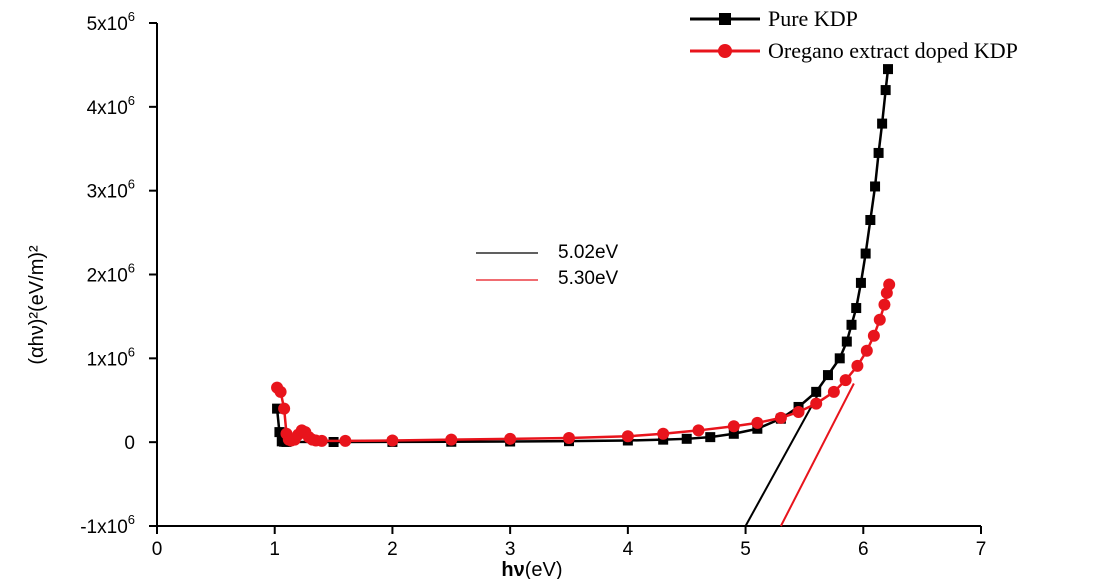 The height and width of the screenshot is (579, 1120). I want to click on y-tick-label: 1x10⁶, so click(111, 357).